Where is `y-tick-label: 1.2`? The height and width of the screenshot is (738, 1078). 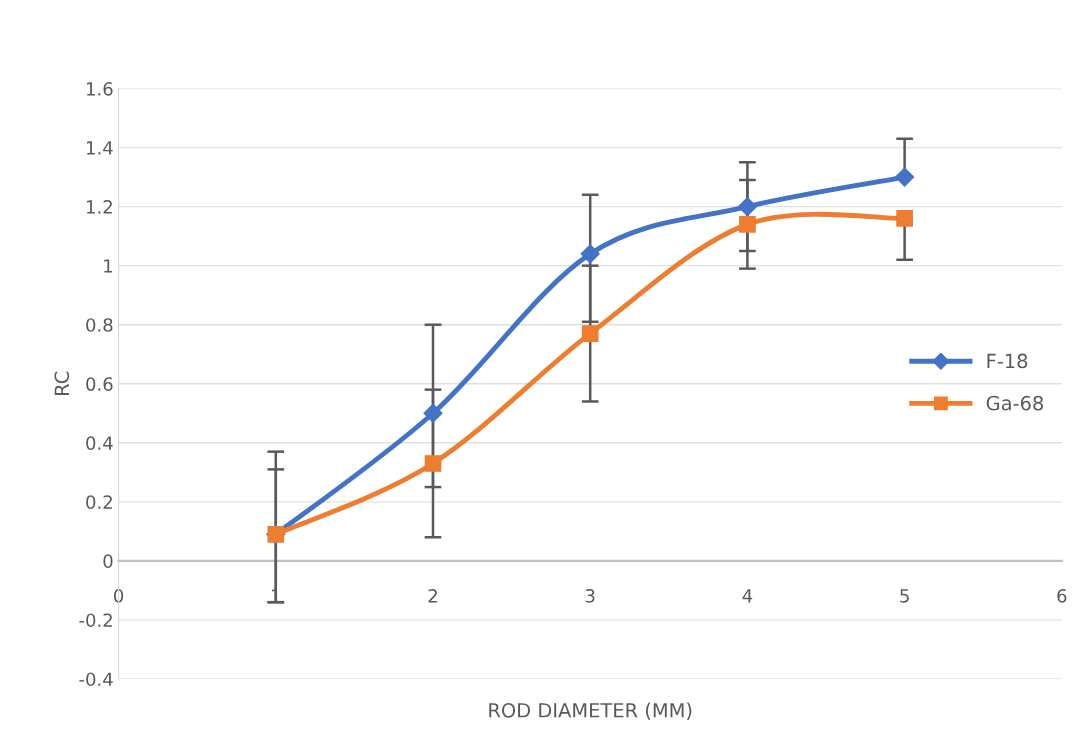 y-tick-label: 1.2 is located at coordinates (99, 207).